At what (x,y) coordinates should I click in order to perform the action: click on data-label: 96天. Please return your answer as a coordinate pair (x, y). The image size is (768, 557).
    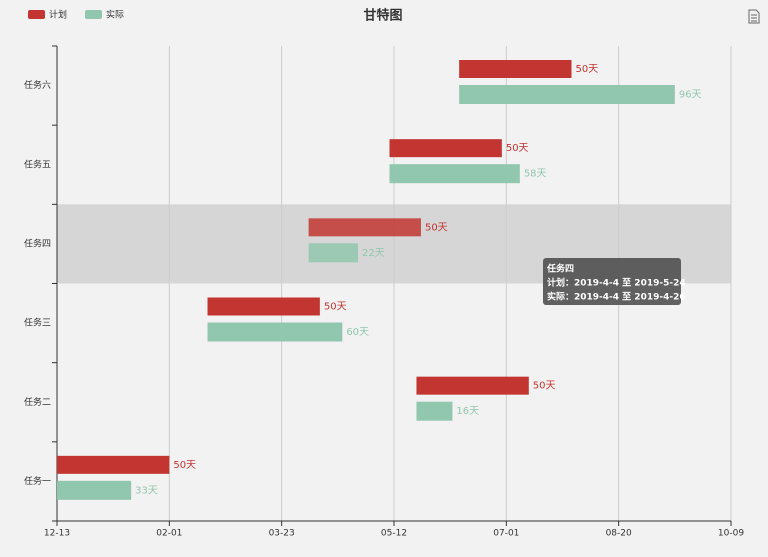
    Looking at the image, I should click on (690, 95).